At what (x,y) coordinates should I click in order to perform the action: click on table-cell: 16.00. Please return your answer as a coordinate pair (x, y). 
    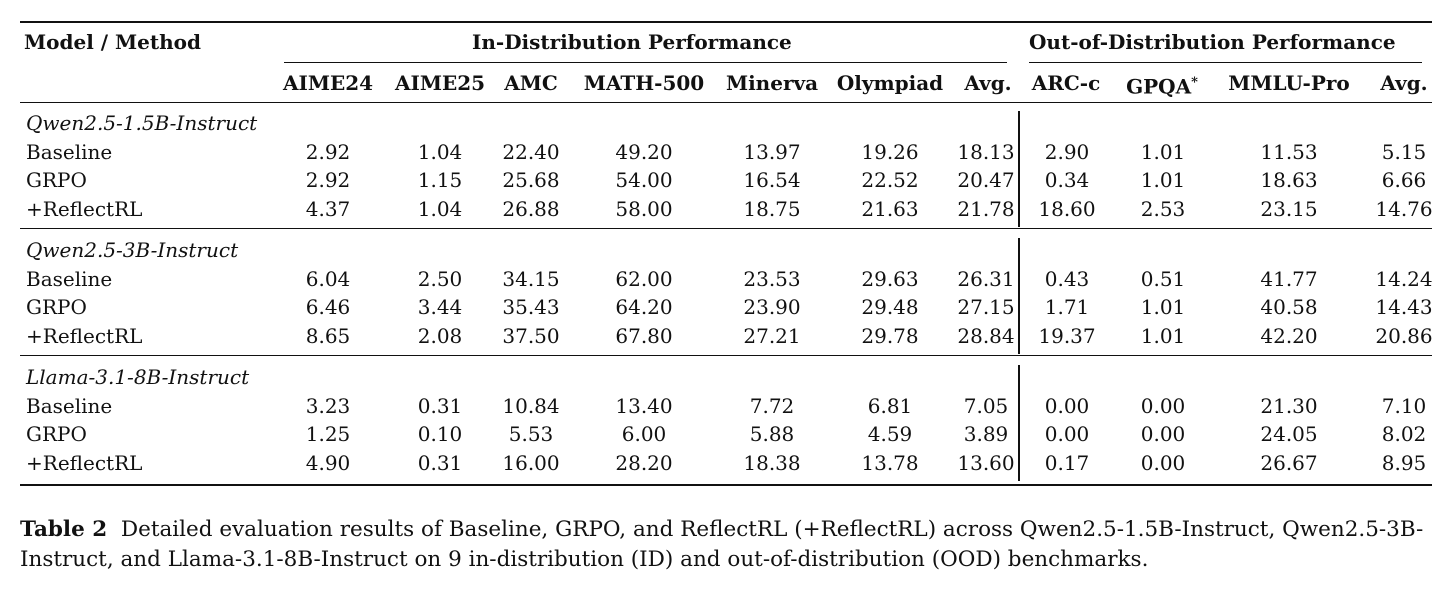
    Looking at the image, I should click on (531, 462).